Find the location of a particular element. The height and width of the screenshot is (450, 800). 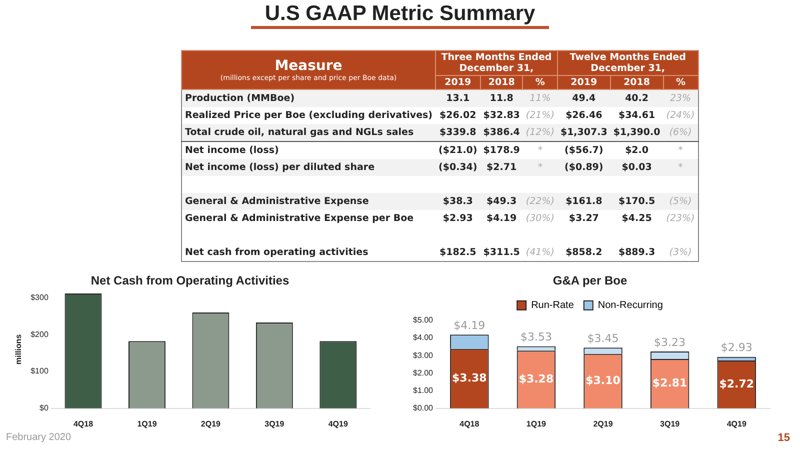

text: $1,390.0 is located at coordinates (636, 132).